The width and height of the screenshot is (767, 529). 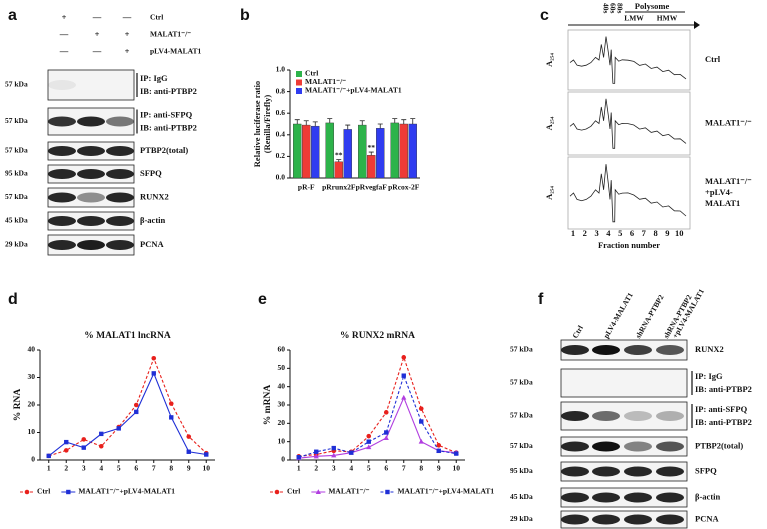 What do you see at coordinates (457, 468) in the screenshot?
I see `x-tick-label: 10` at bounding box center [457, 468].